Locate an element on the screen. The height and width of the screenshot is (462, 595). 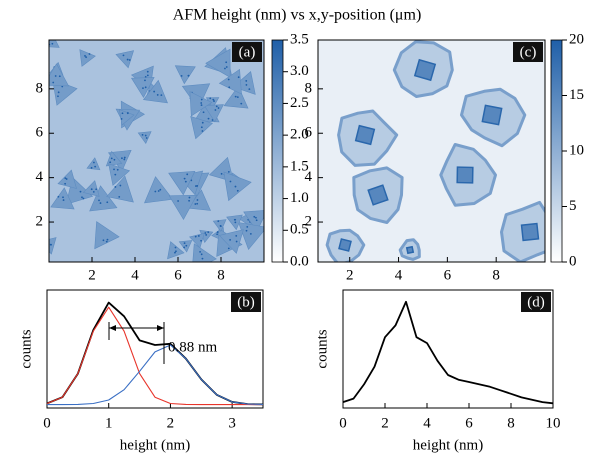
annotation: 0.88 nm is located at coordinates (193, 347).